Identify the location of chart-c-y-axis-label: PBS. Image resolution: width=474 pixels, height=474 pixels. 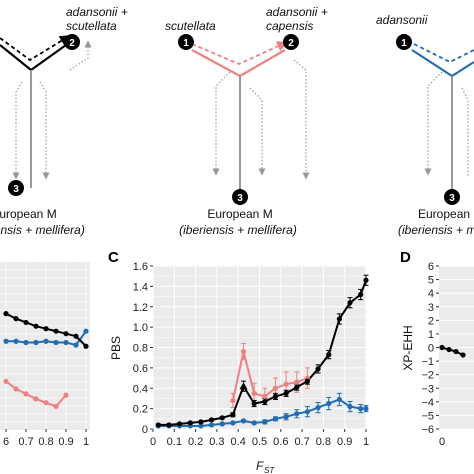
(116, 348).